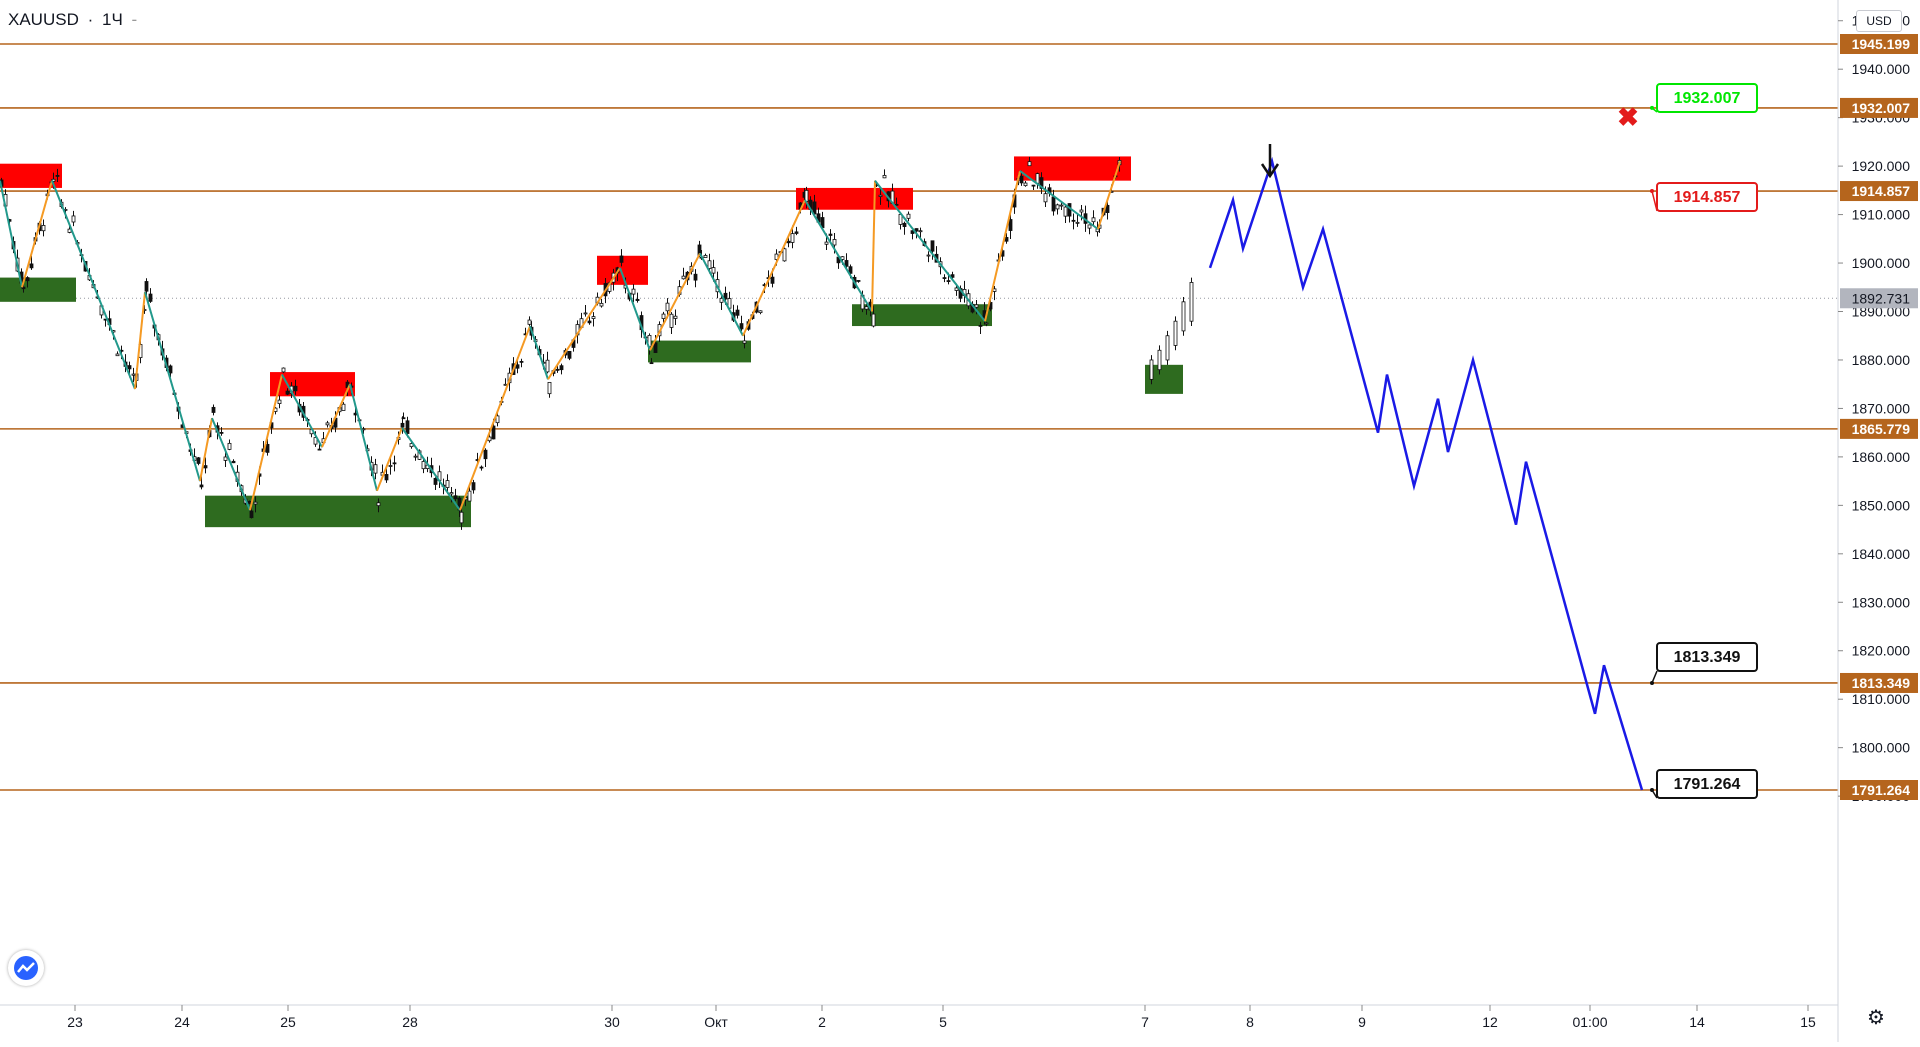 The width and height of the screenshot is (1920, 1047). I want to click on callout-label: 1932.007, so click(1707, 98).